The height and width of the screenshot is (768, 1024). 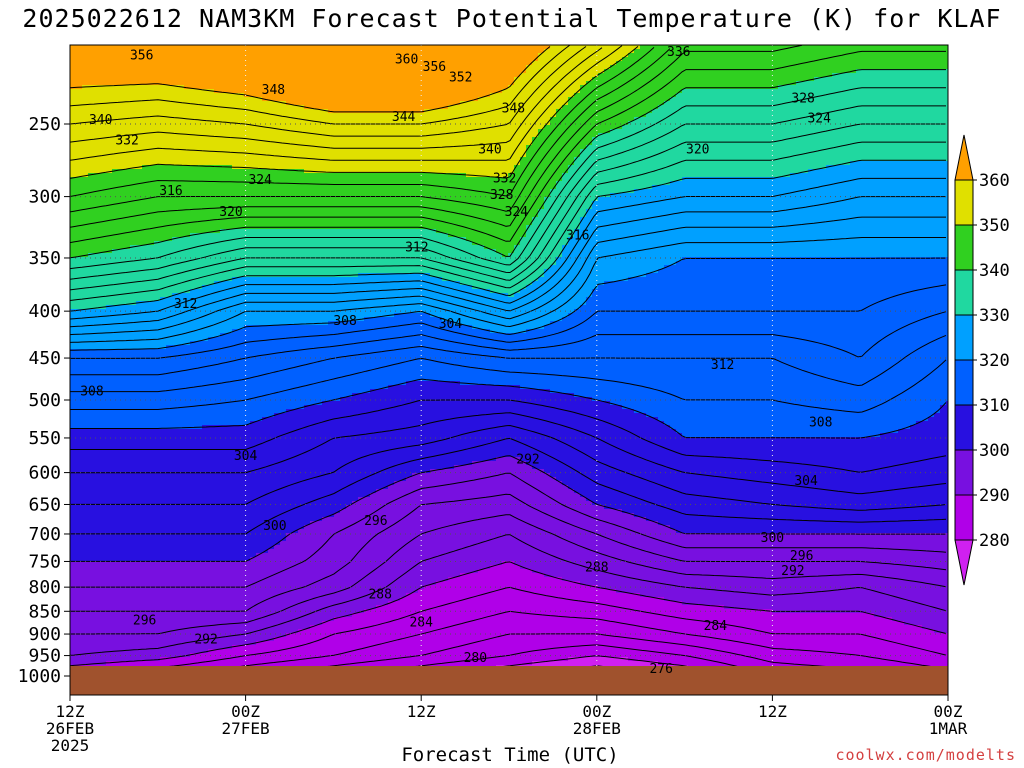 What do you see at coordinates (994, 226) in the screenshot?
I see `colorbar-label: 350` at bounding box center [994, 226].